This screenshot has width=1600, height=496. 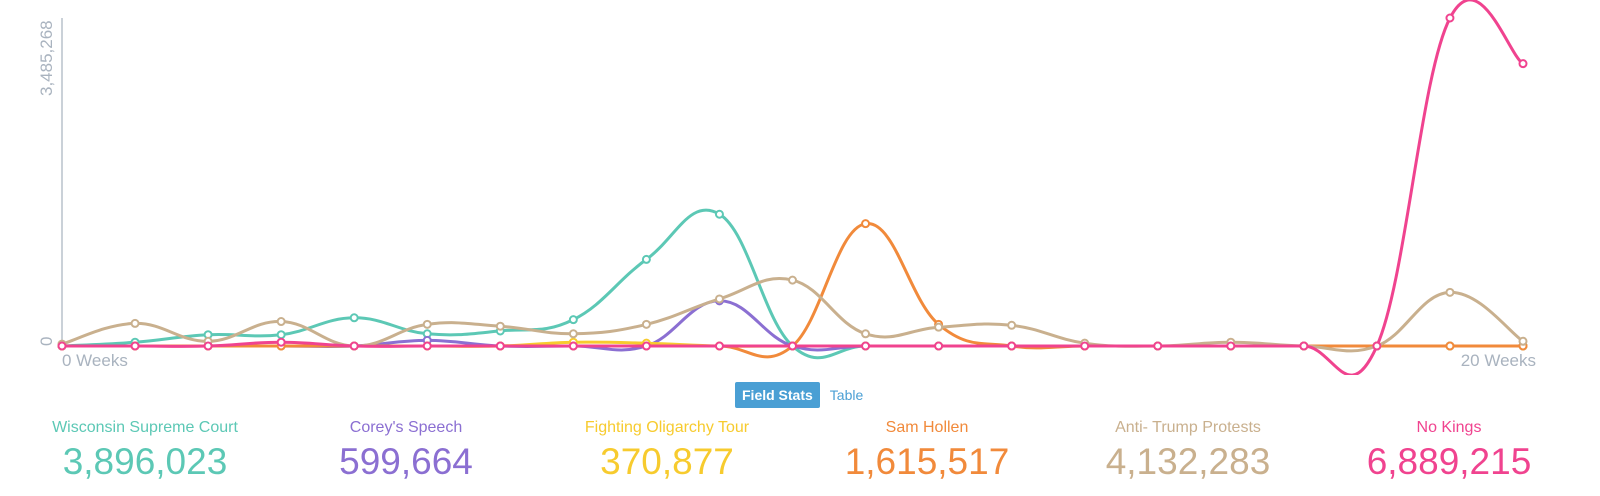 I want to click on legend-value: 6,889,215, so click(x=1449, y=461).